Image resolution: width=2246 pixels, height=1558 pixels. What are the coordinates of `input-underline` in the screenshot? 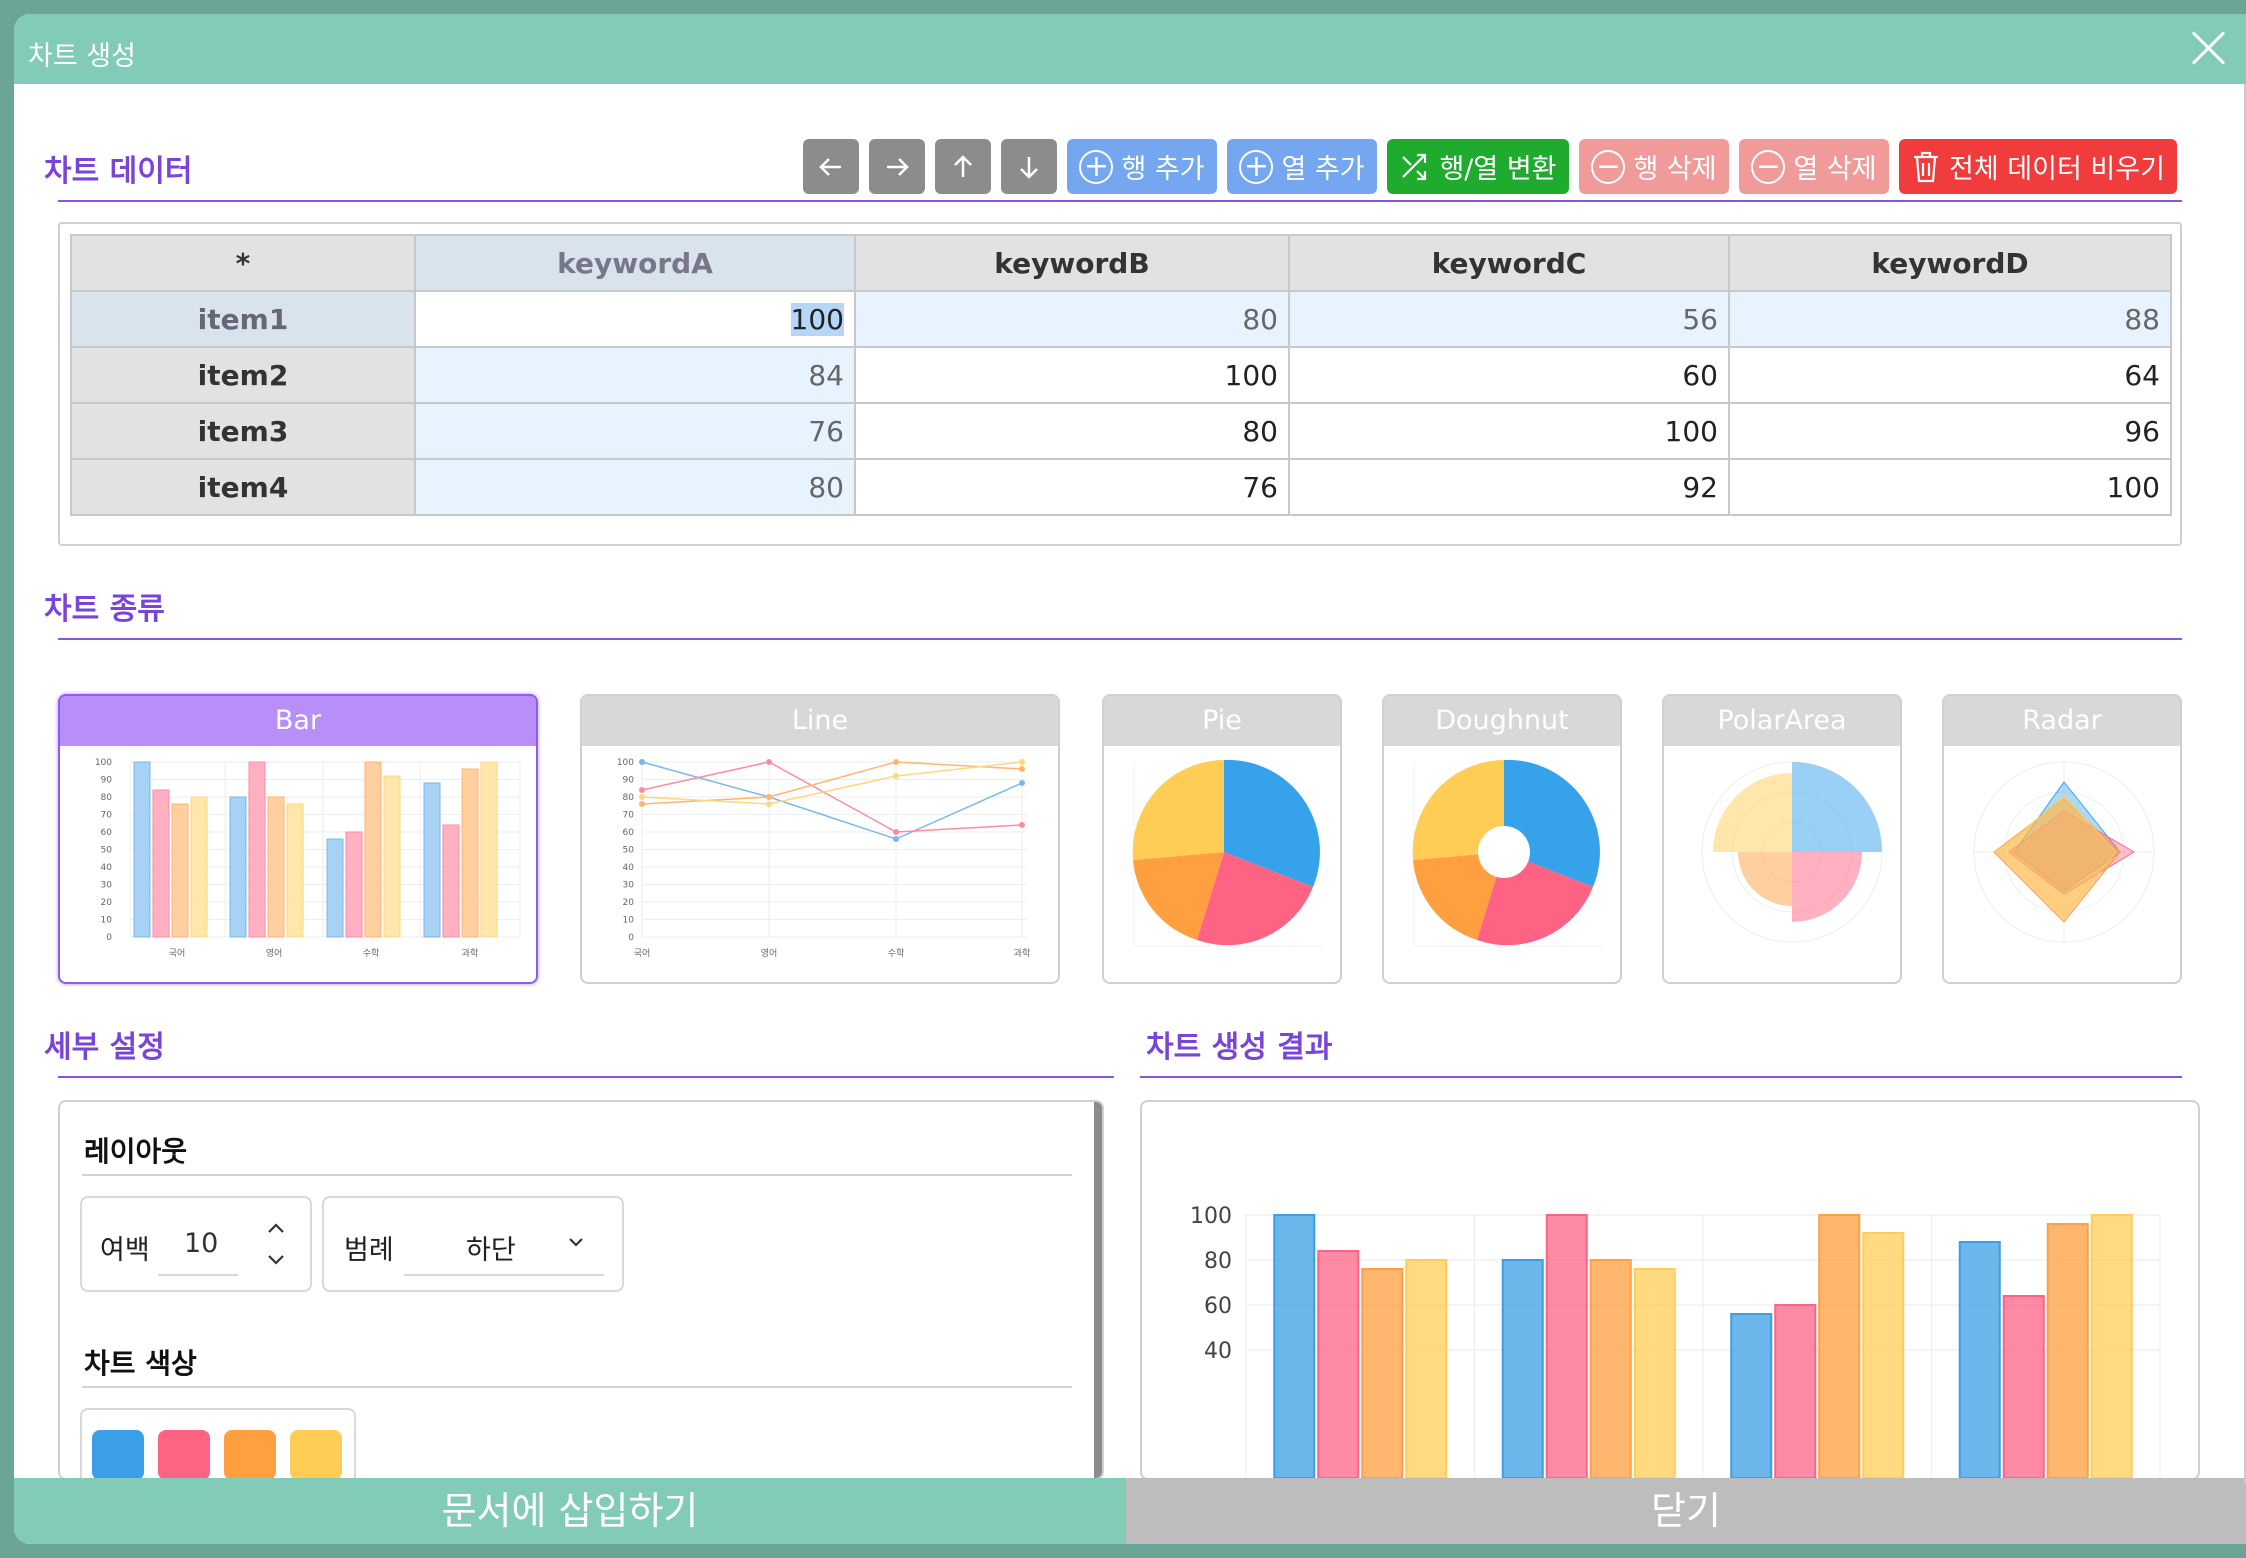 It's located at (198, 1275).